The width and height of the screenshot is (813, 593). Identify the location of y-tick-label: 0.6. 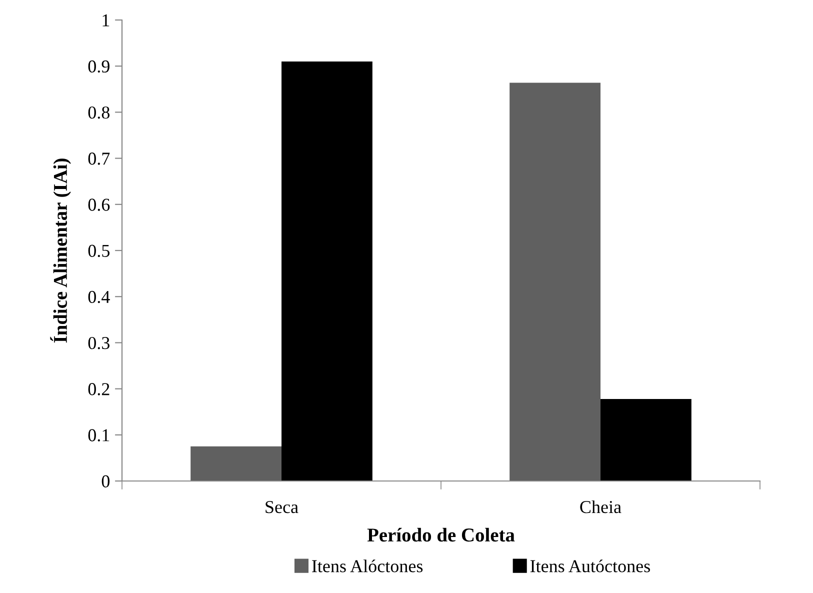
(99, 204).